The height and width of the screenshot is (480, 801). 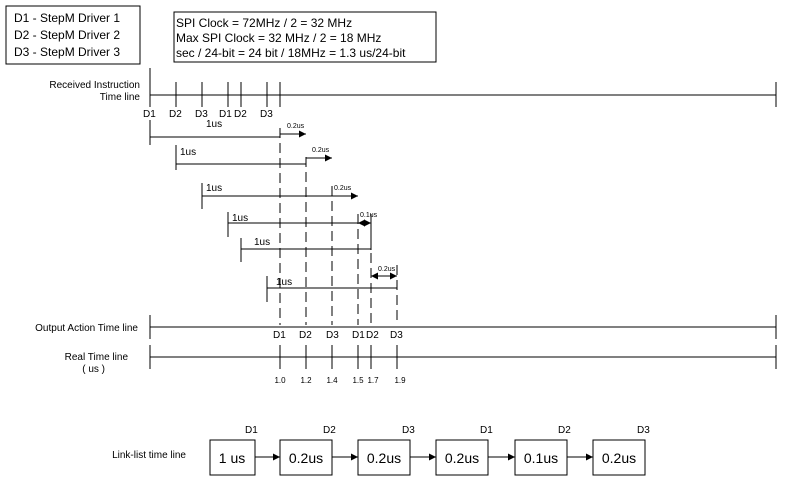 What do you see at coordinates (462, 458) in the screenshot?
I see `linklist-value-3: 0.2us` at bounding box center [462, 458].